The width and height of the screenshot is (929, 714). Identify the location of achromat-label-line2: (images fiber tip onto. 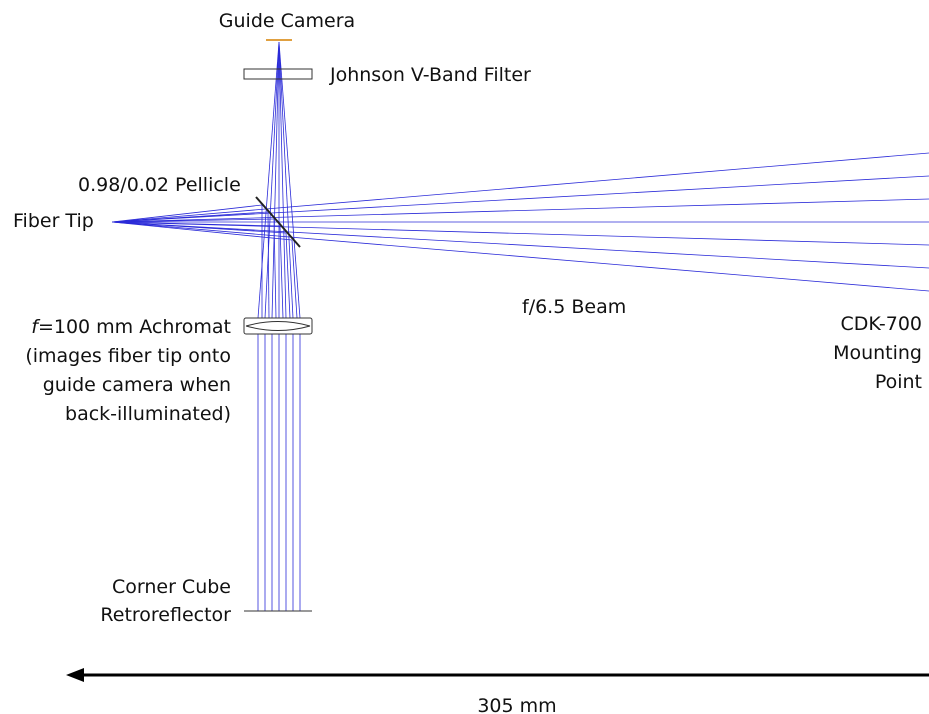
(128, 356).